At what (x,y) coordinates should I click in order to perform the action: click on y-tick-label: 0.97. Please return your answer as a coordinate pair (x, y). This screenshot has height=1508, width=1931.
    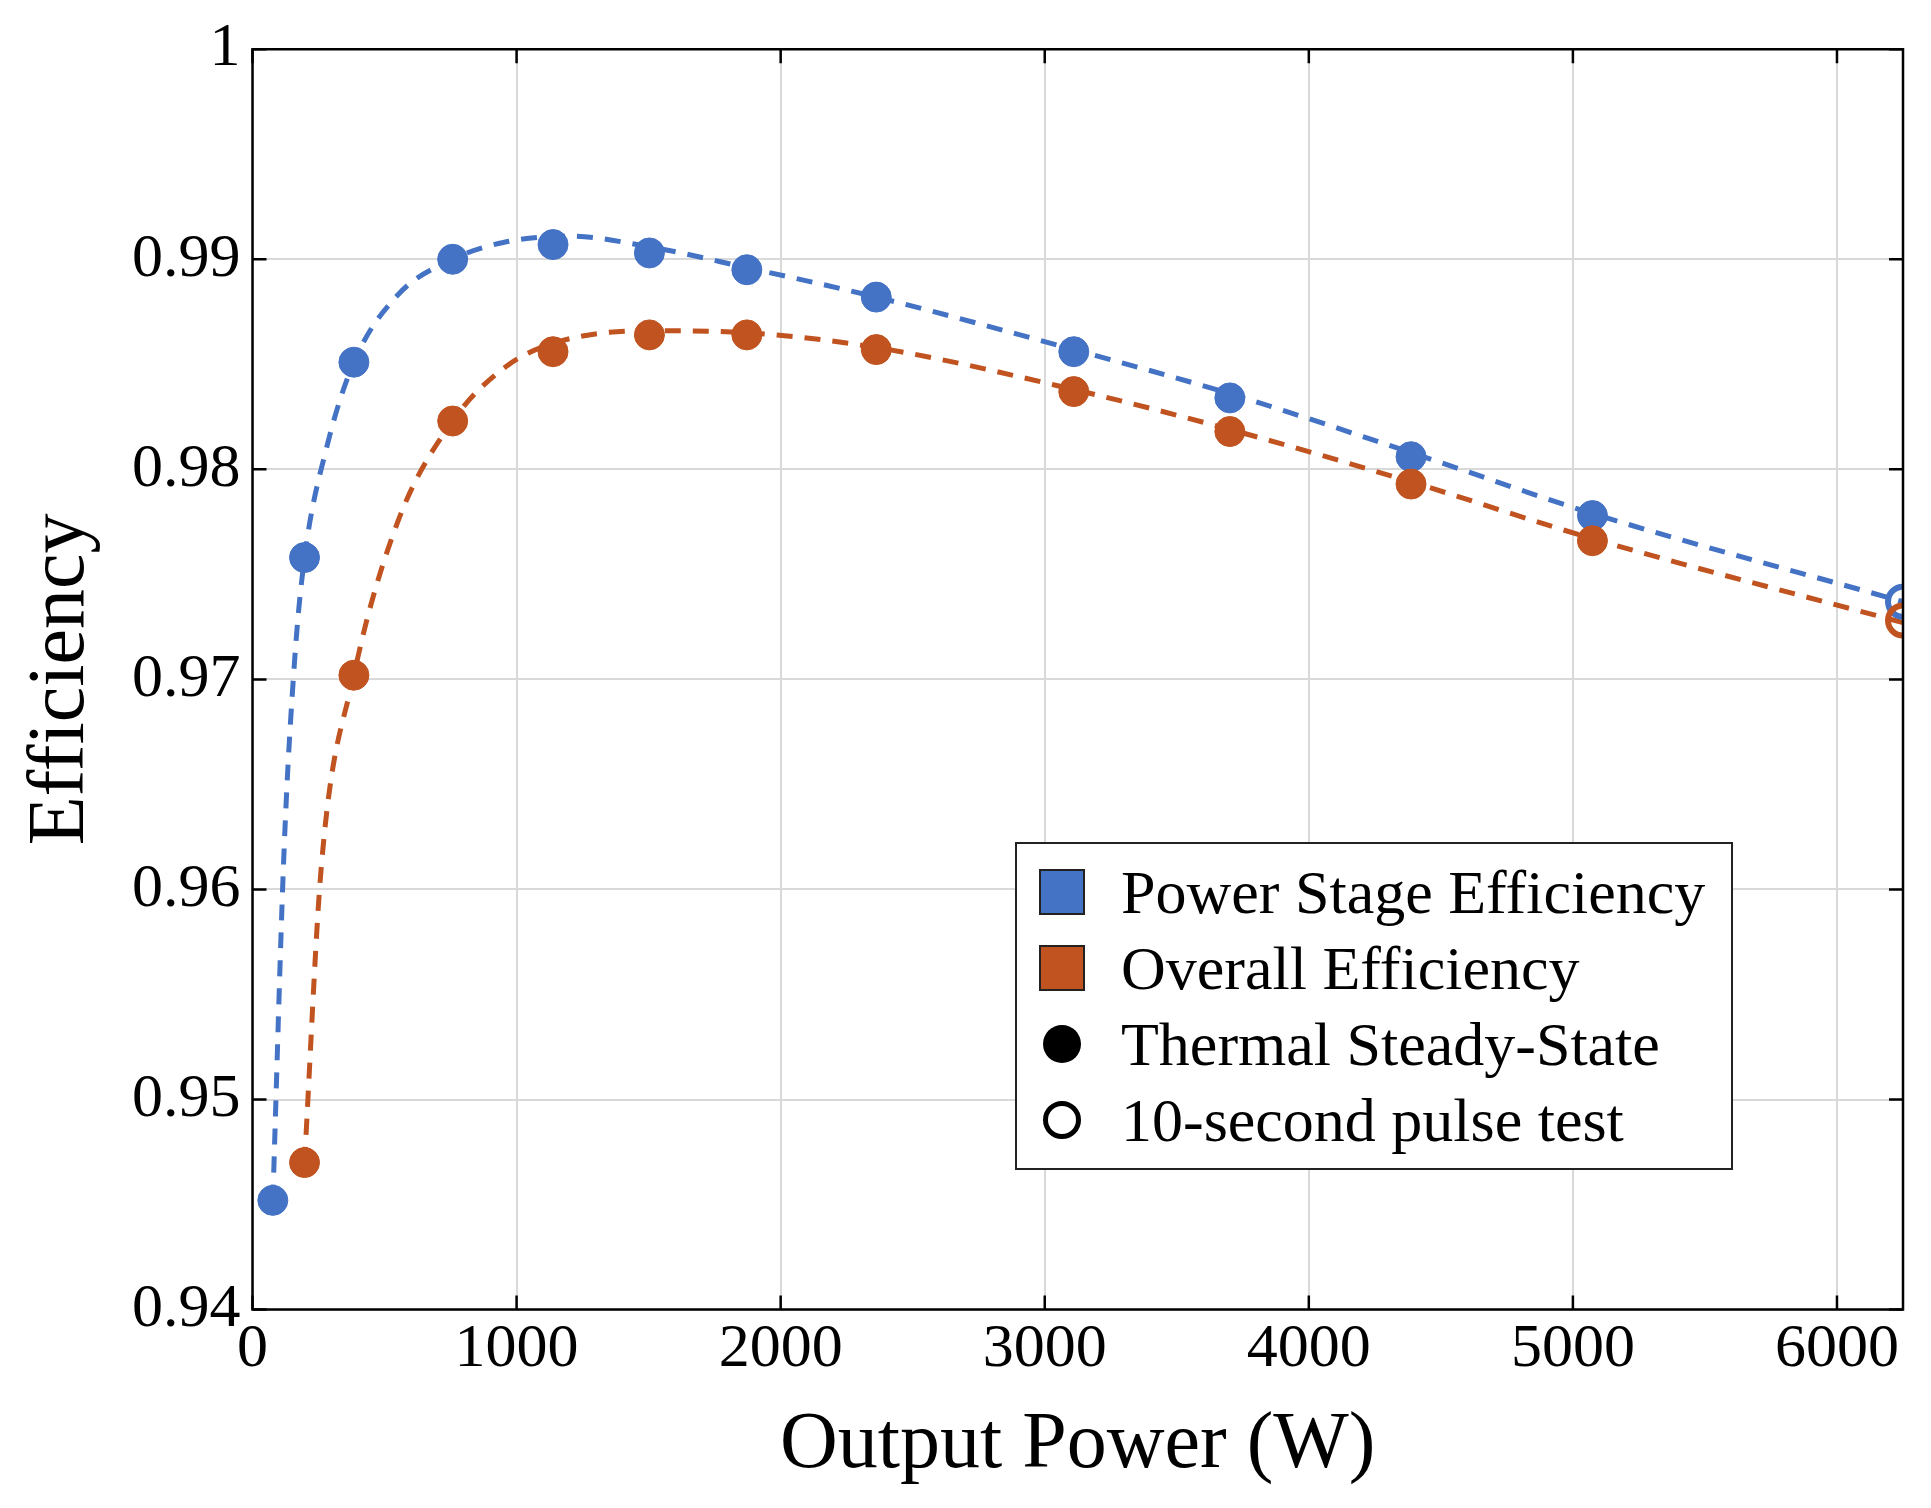
    Looking at the image, I should click on (186, 674).